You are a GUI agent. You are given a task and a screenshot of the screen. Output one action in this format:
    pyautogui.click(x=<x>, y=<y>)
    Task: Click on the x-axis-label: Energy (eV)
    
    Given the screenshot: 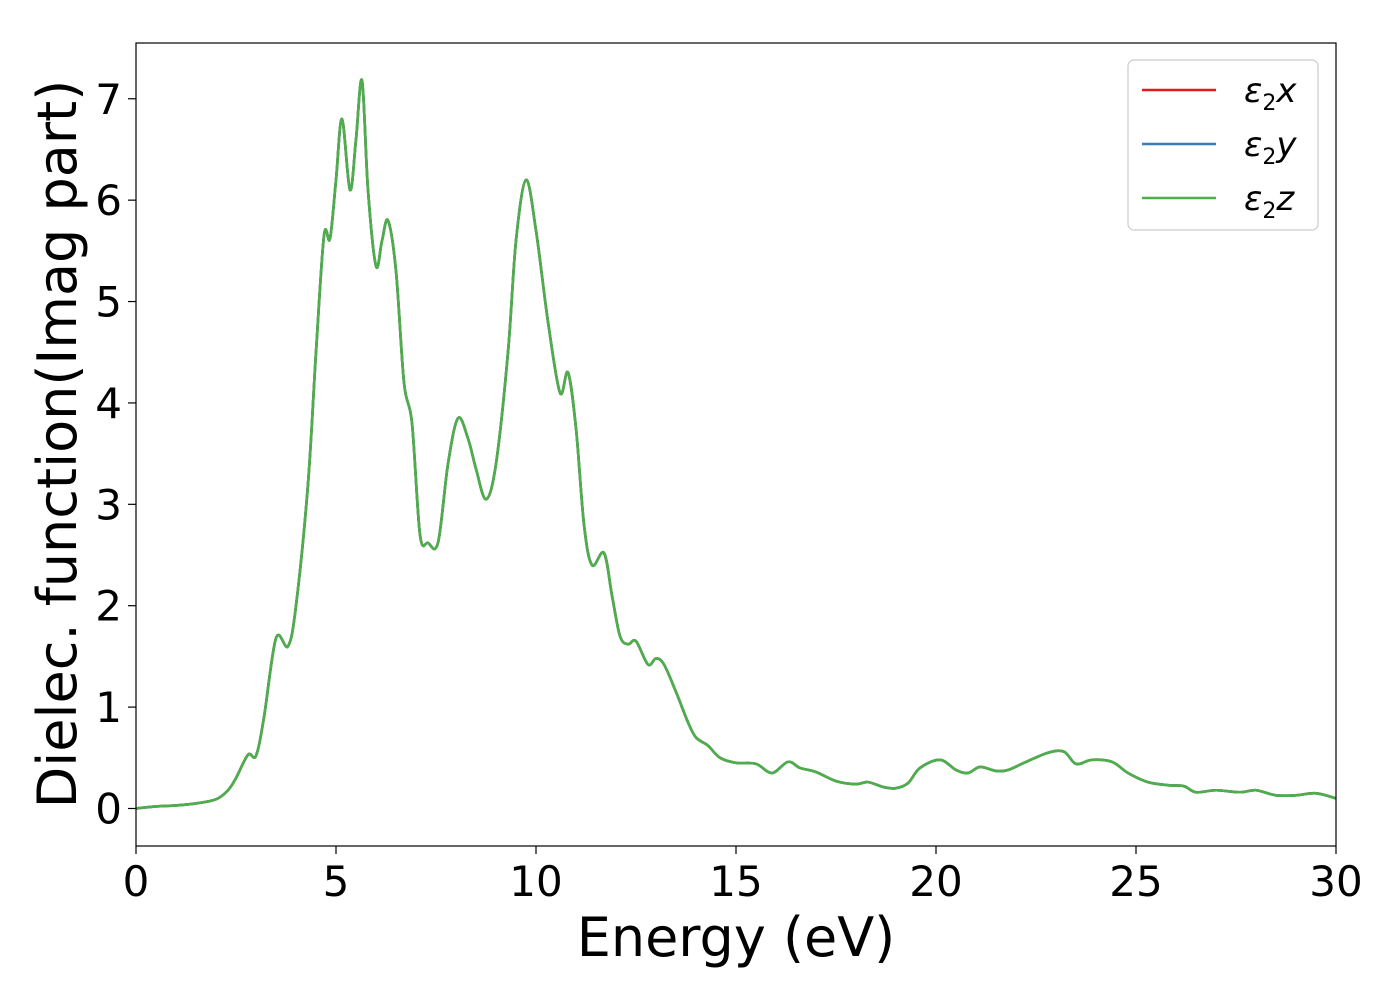 What is the action you would take?
    pyautogui.click(x=736, y=937)
    